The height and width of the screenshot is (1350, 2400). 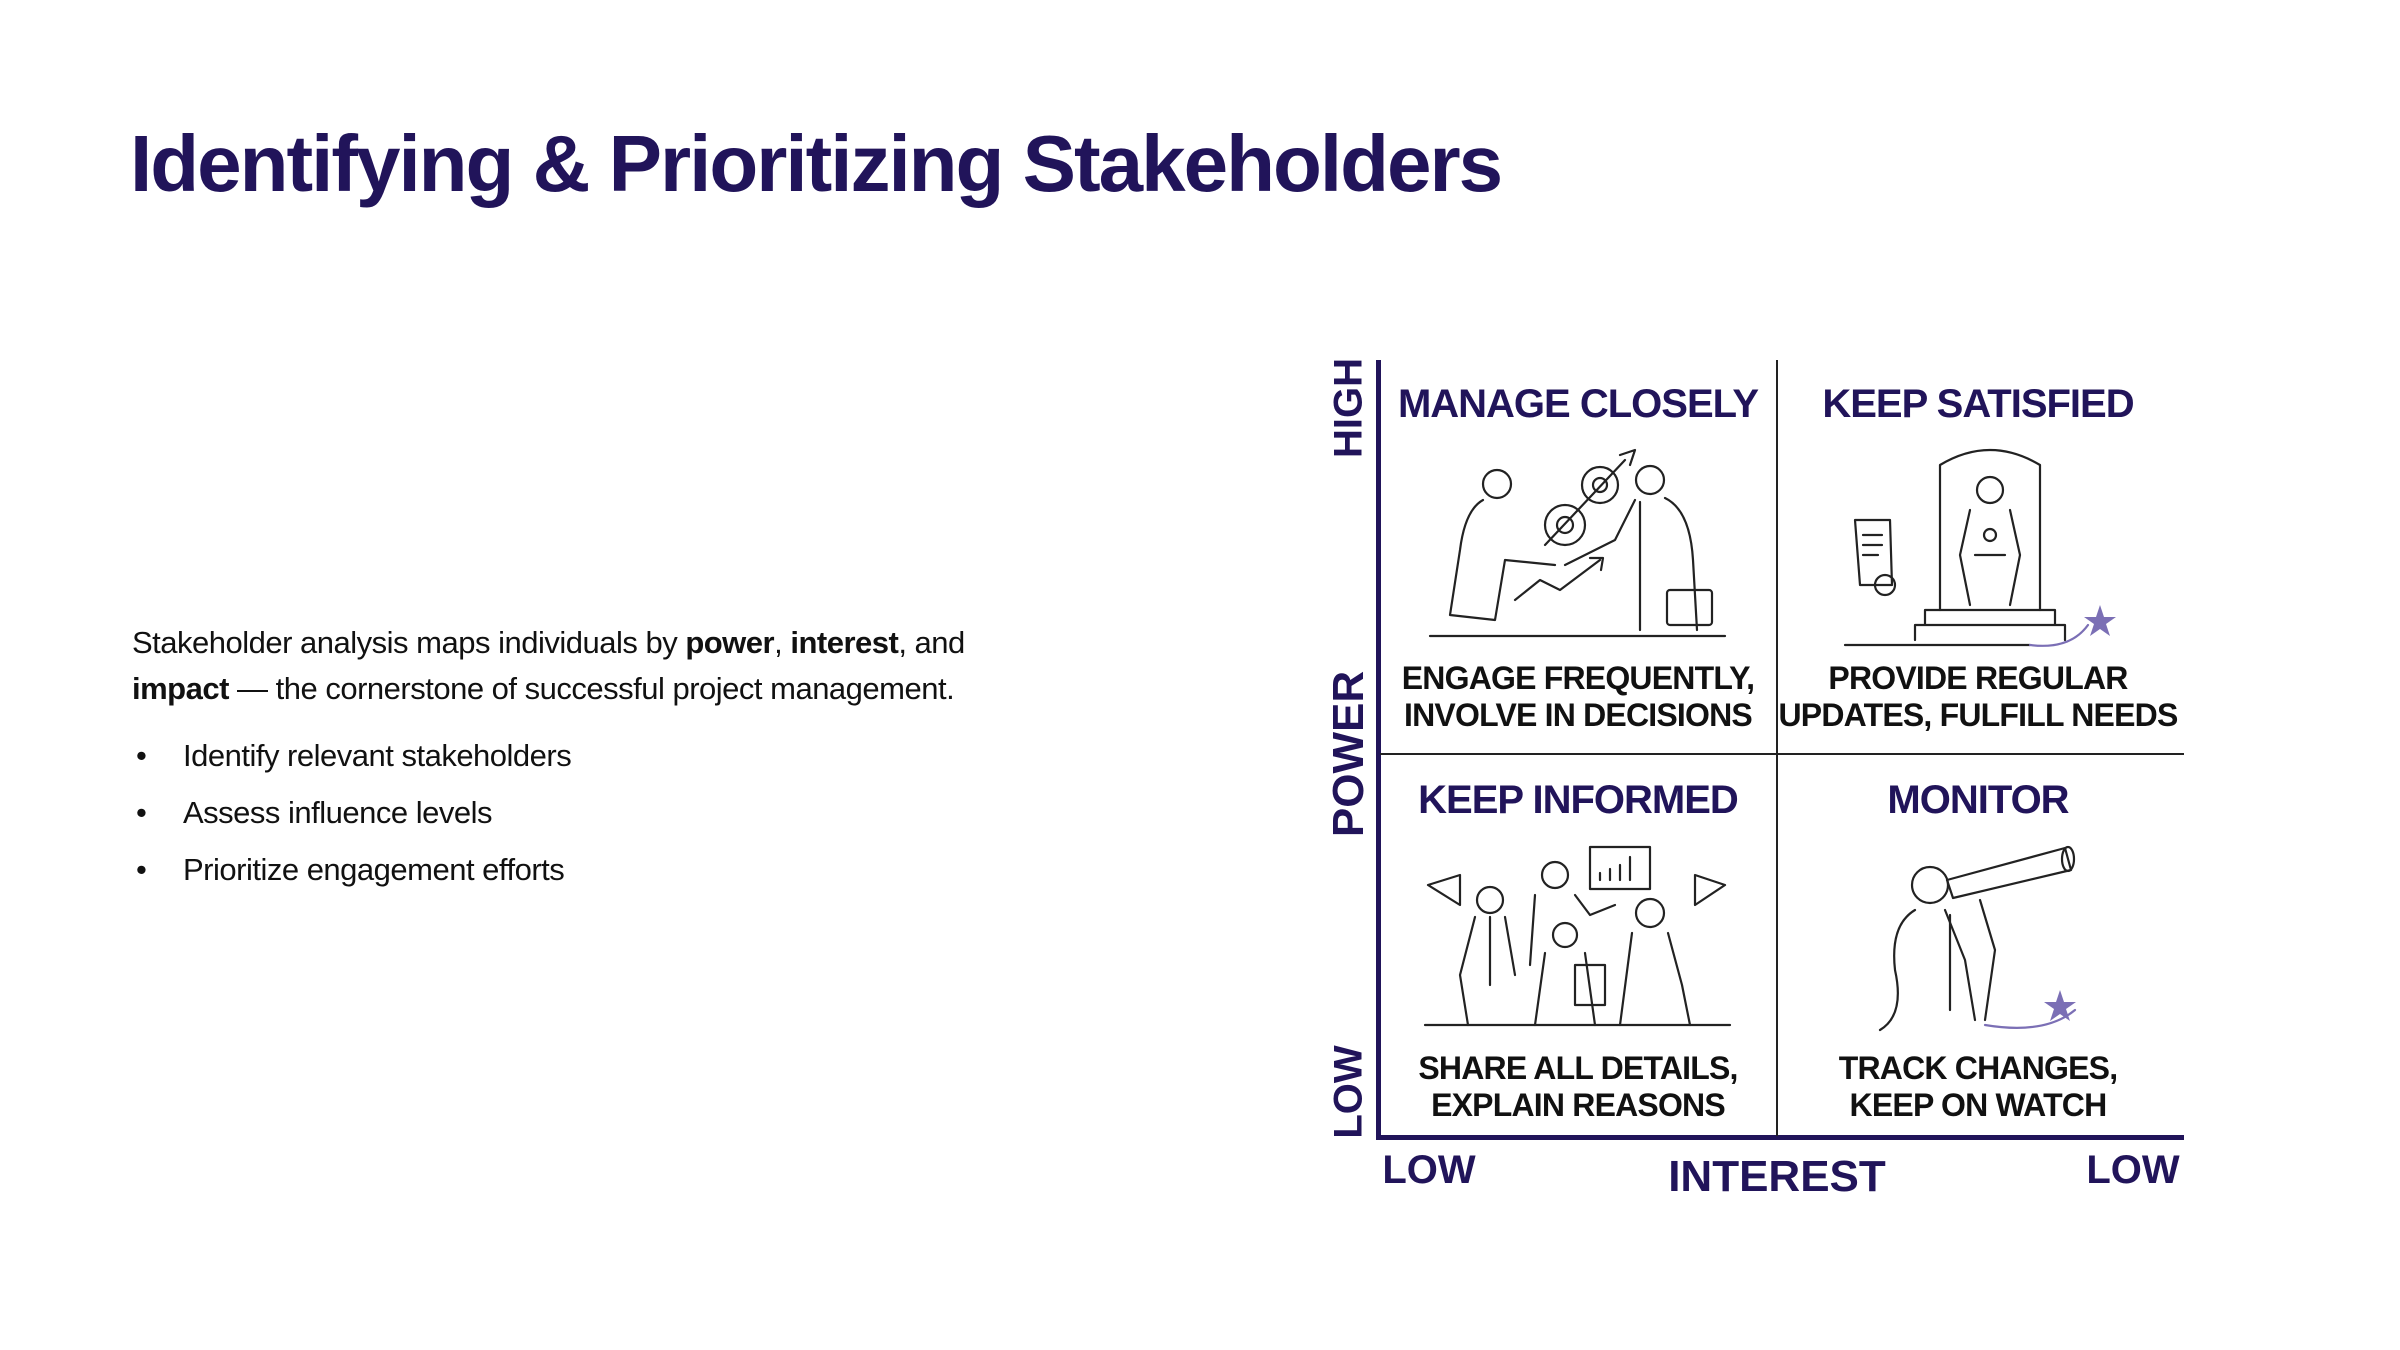 I want to click on intro-bold-power: power, so click(x=730, y=642).